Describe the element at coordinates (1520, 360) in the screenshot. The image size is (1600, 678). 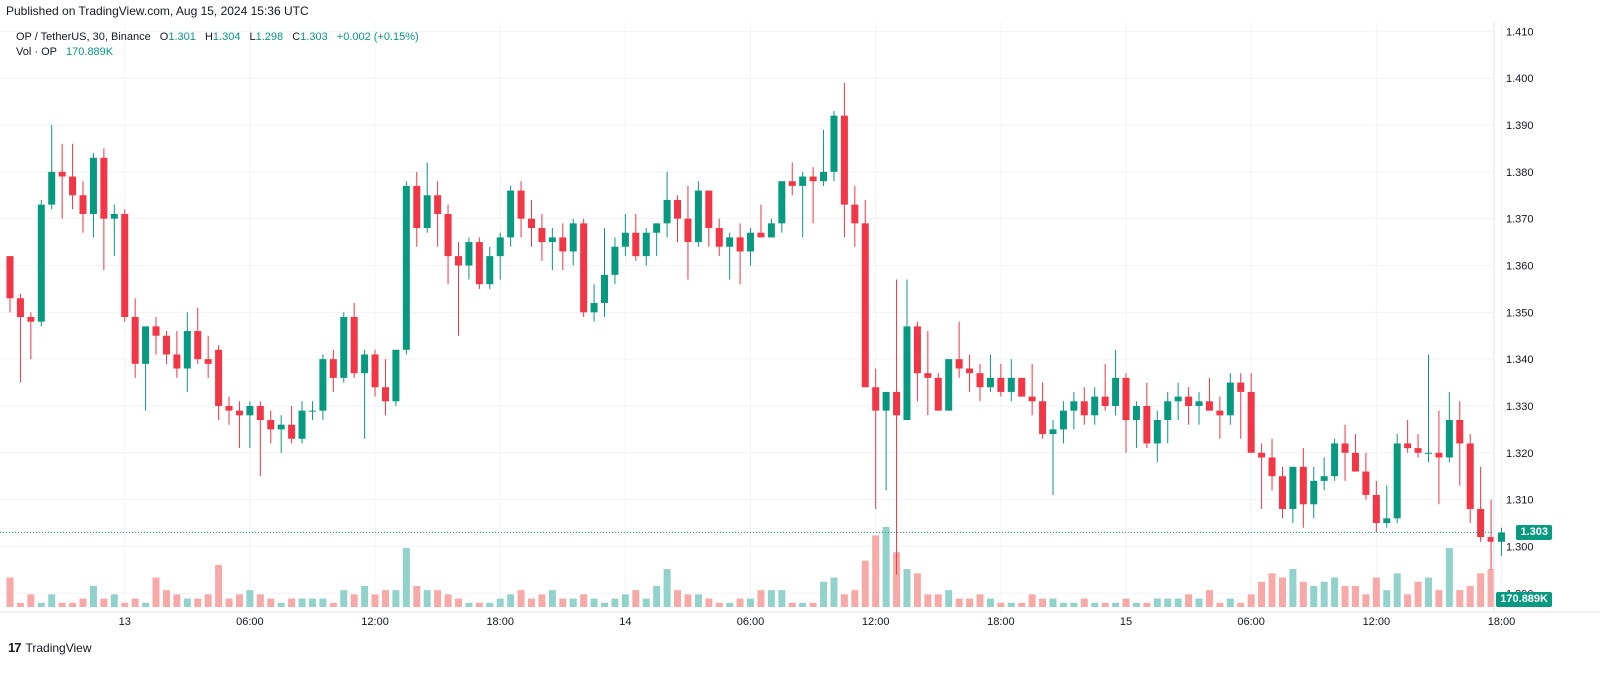
I see `price-tick-label: 1.340` at that location.